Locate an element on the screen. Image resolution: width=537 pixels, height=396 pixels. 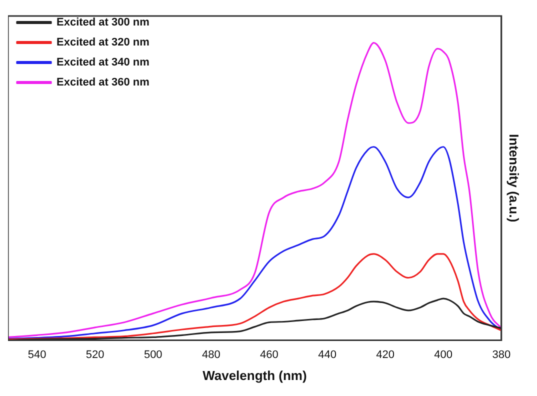
x-tick-label: 460 is located at coordinates (269, 354).